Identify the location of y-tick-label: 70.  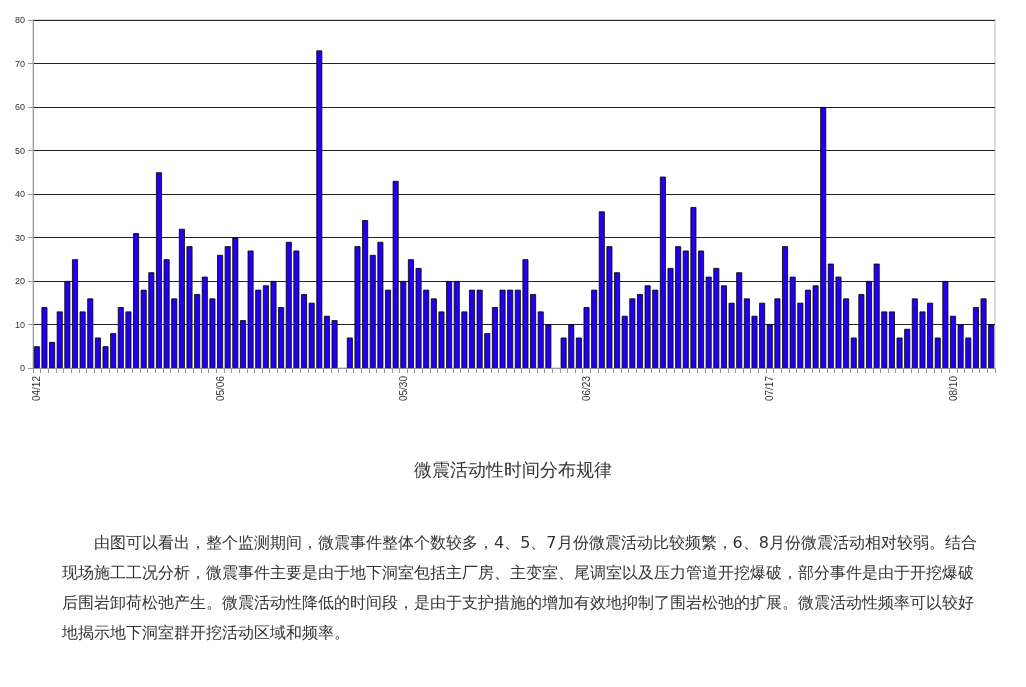
(19, 63).